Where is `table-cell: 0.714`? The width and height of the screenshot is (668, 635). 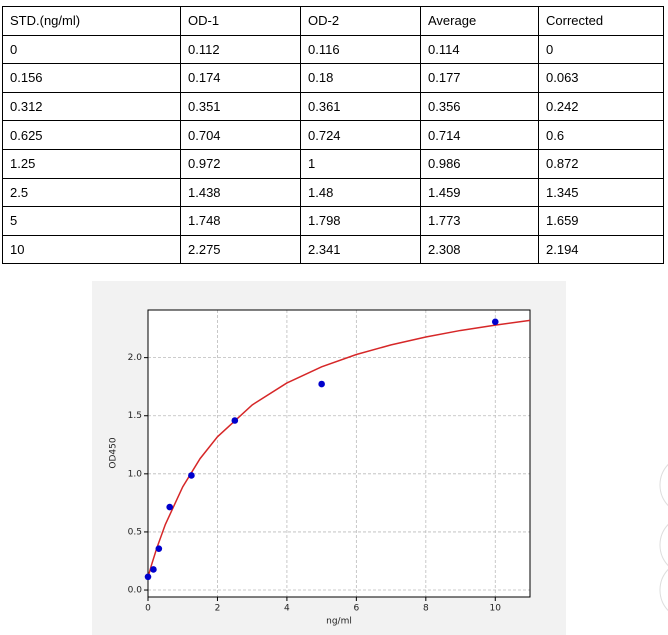 table-cell: 0.714 is located at coordinates (479, 135).